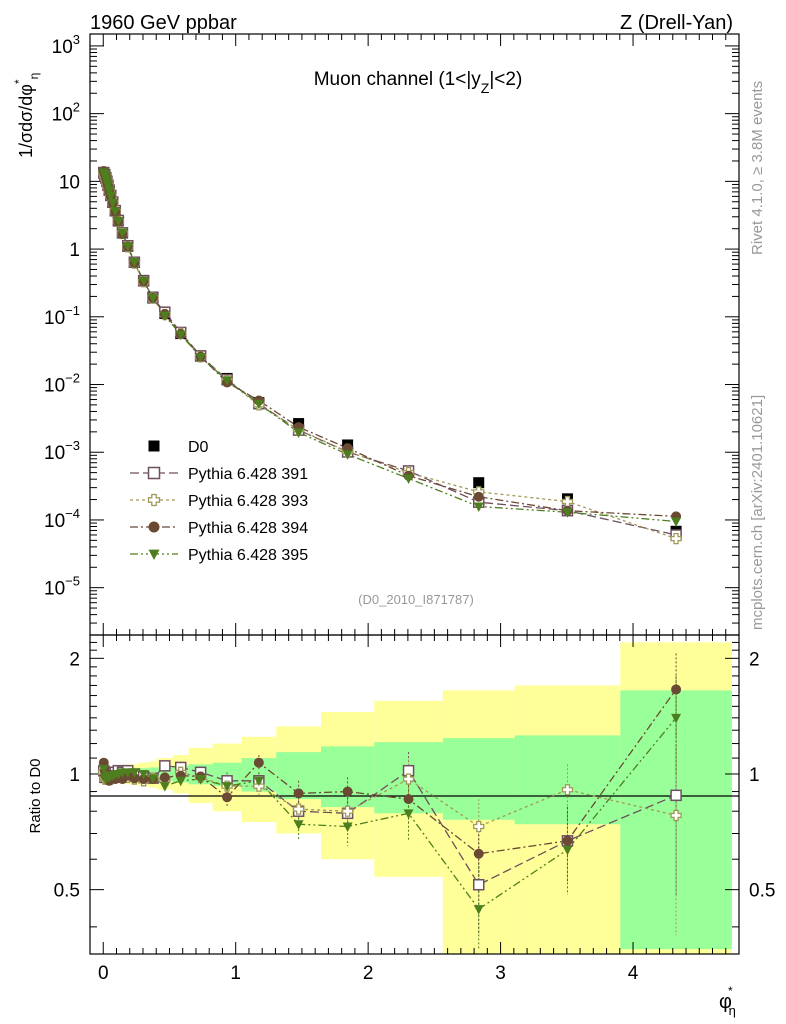  Describe the element at coordinates (754, 659) in the screenshot. I see `ratio-y-tick-label-right: 2` at that location.